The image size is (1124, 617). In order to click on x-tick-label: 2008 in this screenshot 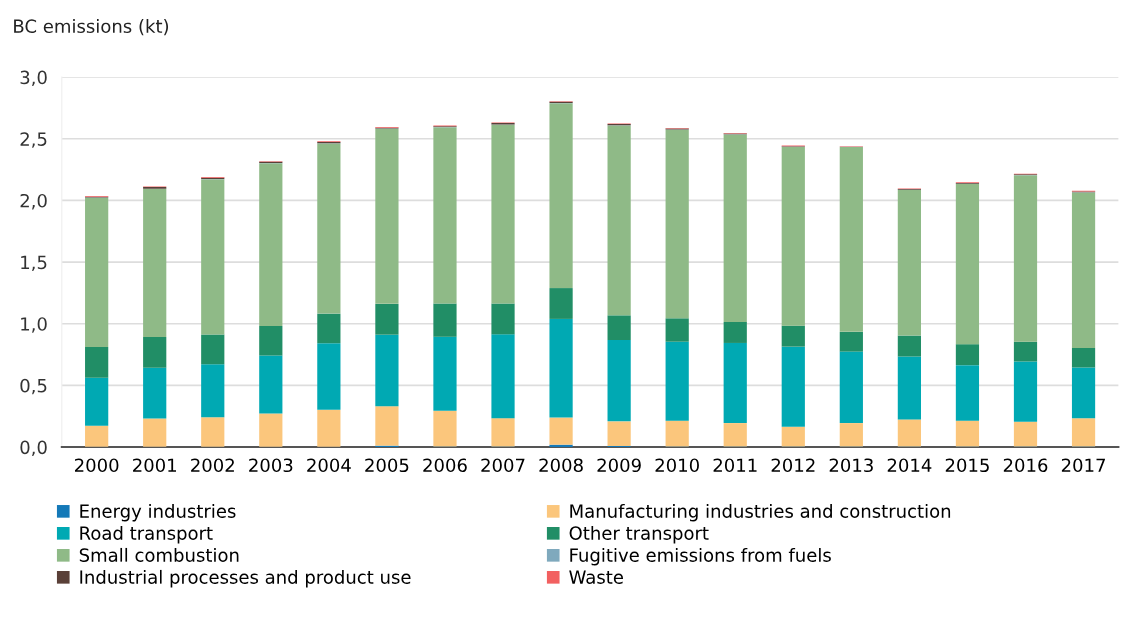, I will do `click(561, 465)`.